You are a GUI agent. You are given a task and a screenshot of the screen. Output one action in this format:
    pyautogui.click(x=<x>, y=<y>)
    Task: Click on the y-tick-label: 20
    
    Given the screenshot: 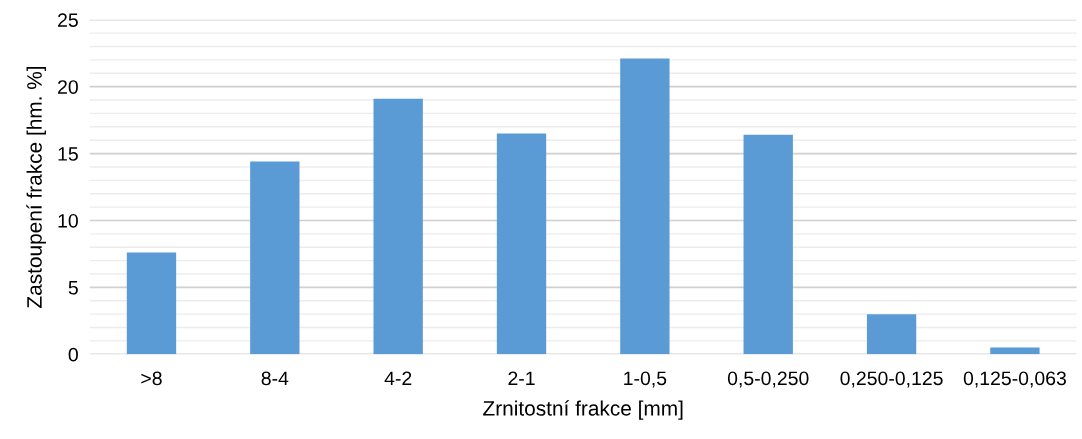 What is the action you would take?
    pyautogui.click(x=68, y=87)
    